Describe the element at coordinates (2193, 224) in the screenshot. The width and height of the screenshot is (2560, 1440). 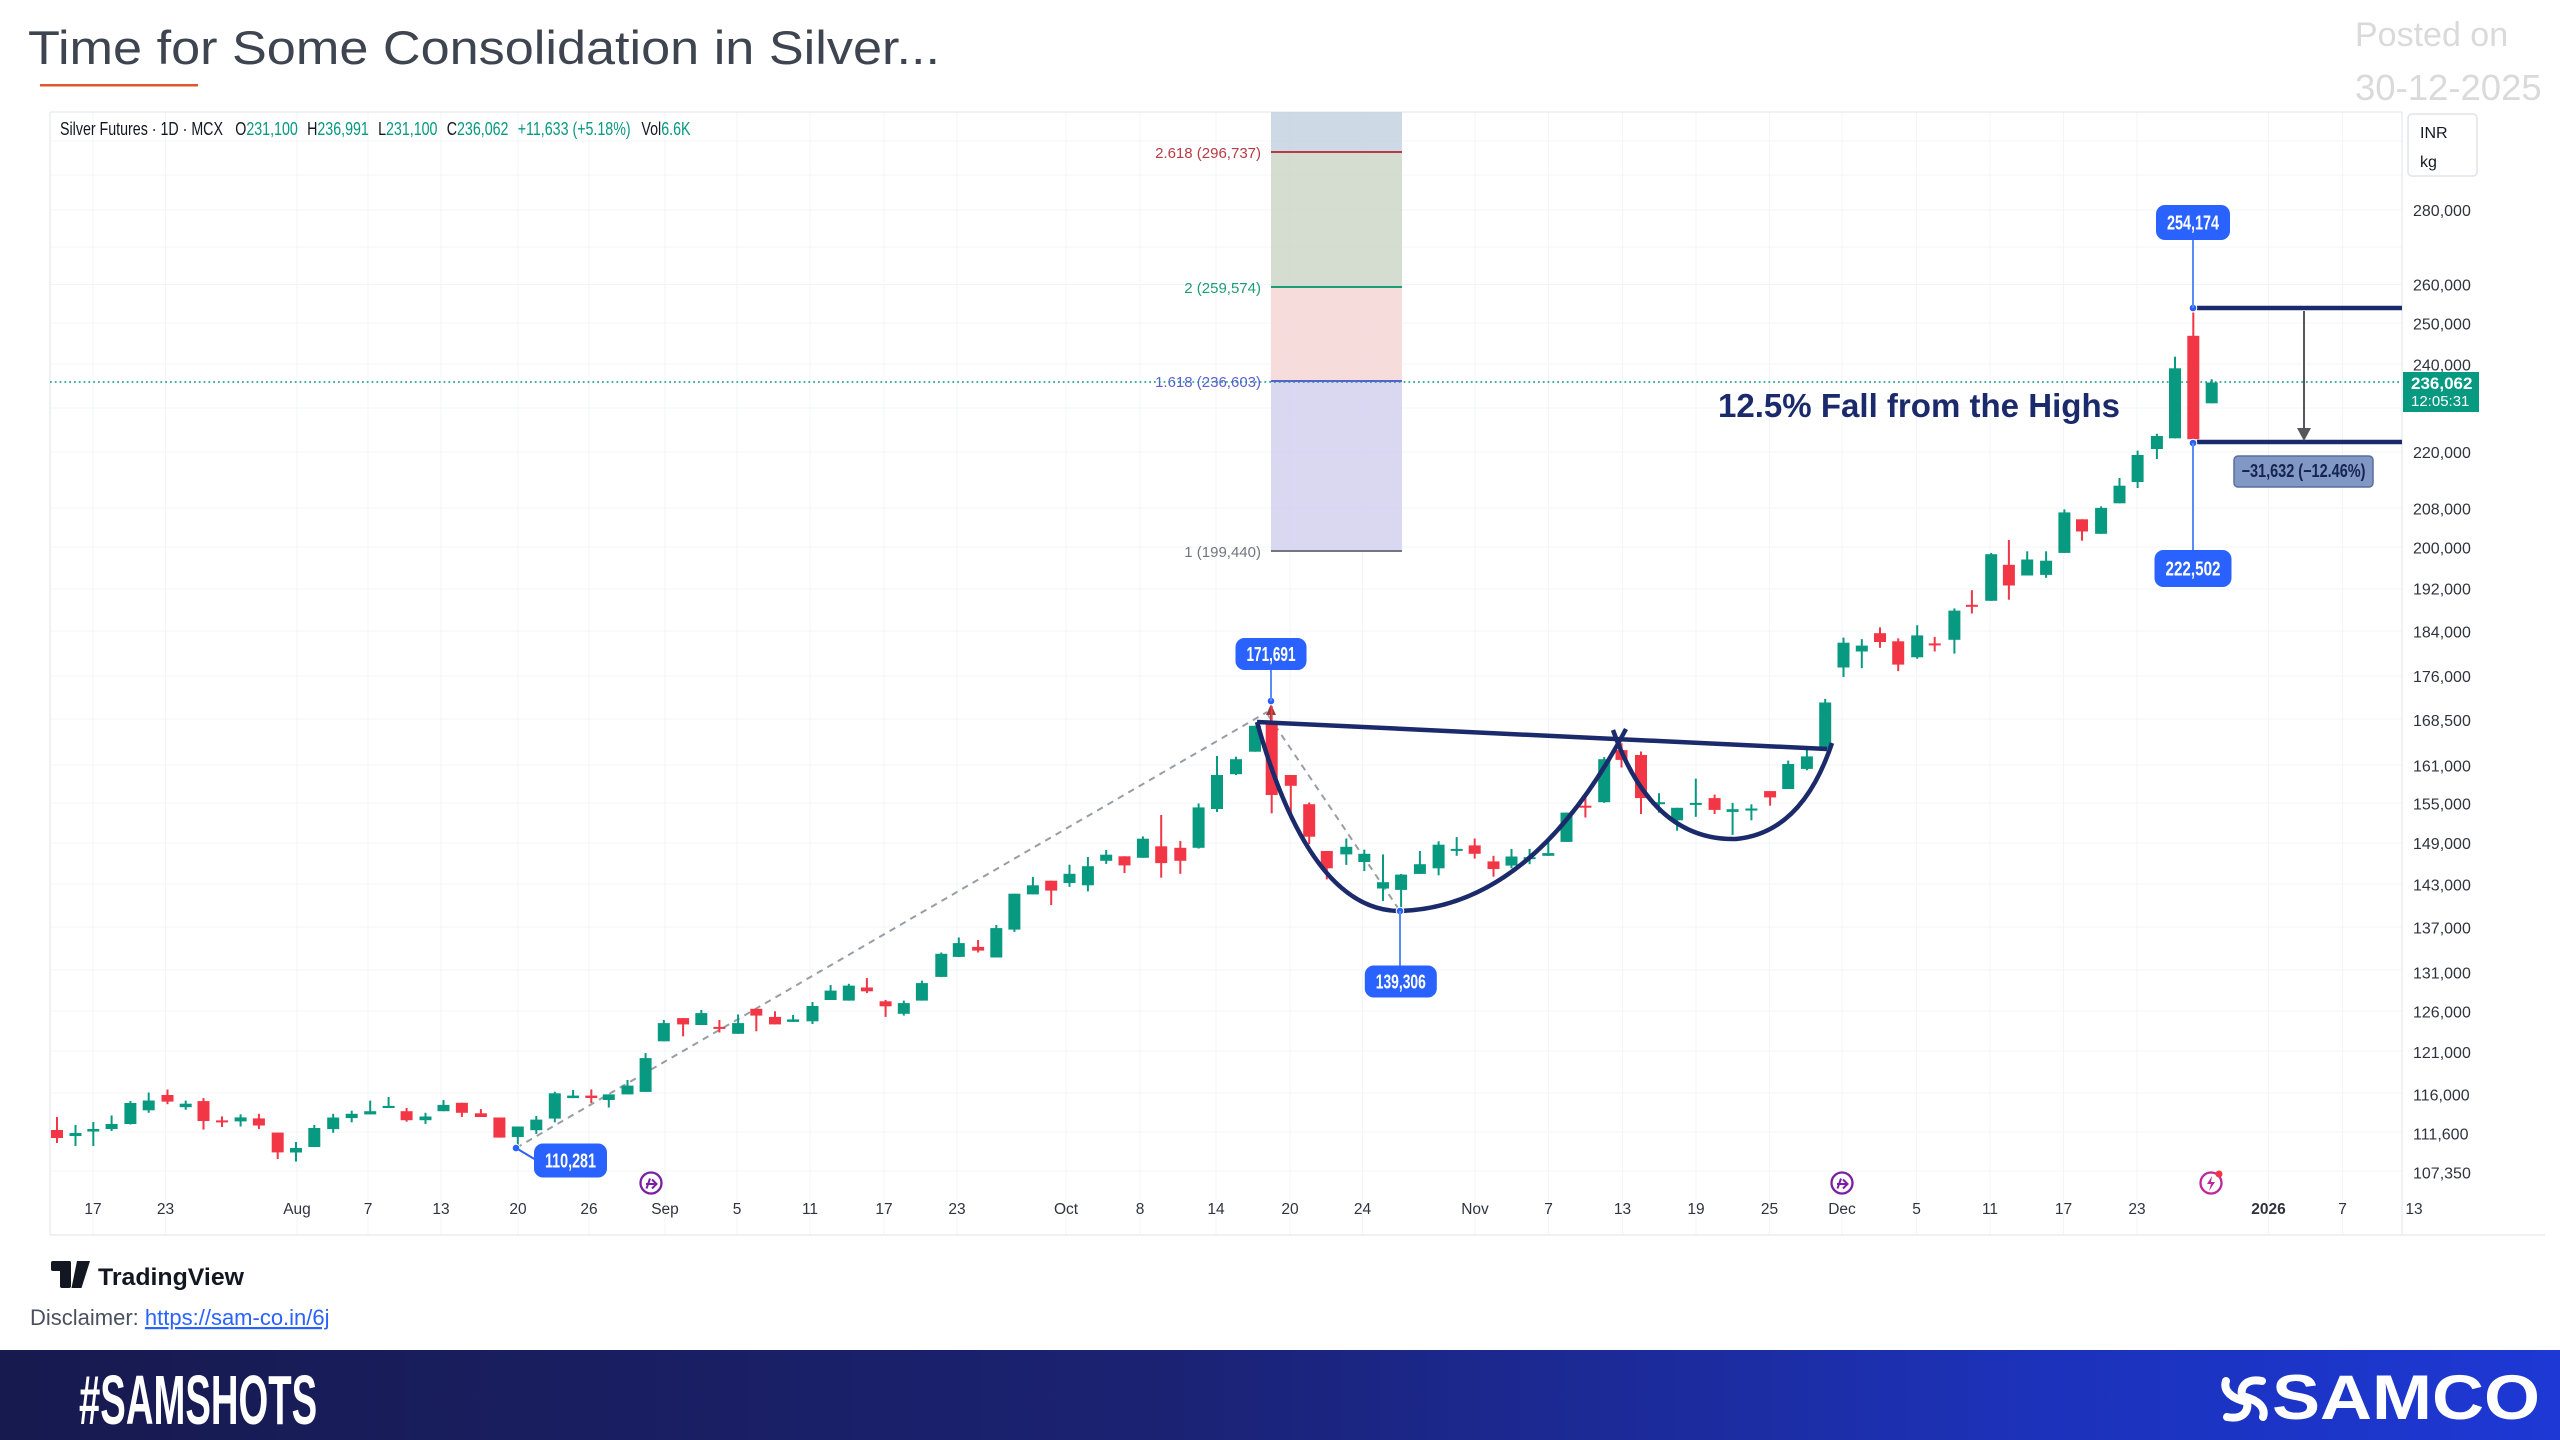
I see `svg-text: 254,174` at that location.